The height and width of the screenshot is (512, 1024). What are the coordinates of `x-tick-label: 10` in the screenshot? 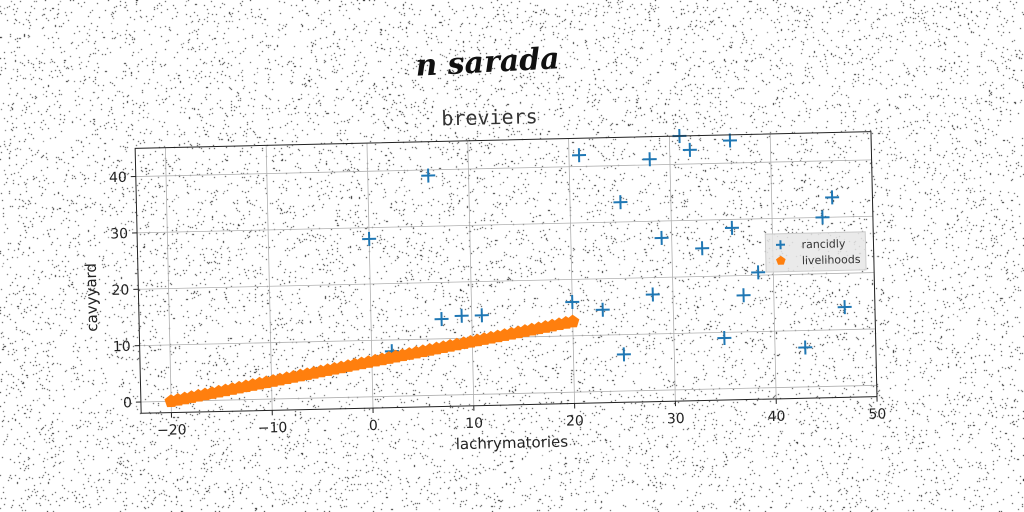 It's located at (474, 424).